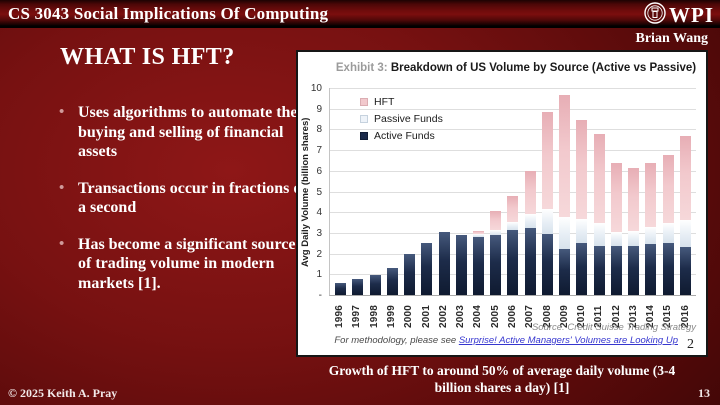 This screenshot has height=405, width=720. I want to click on bar-2015, so click(668, 225).